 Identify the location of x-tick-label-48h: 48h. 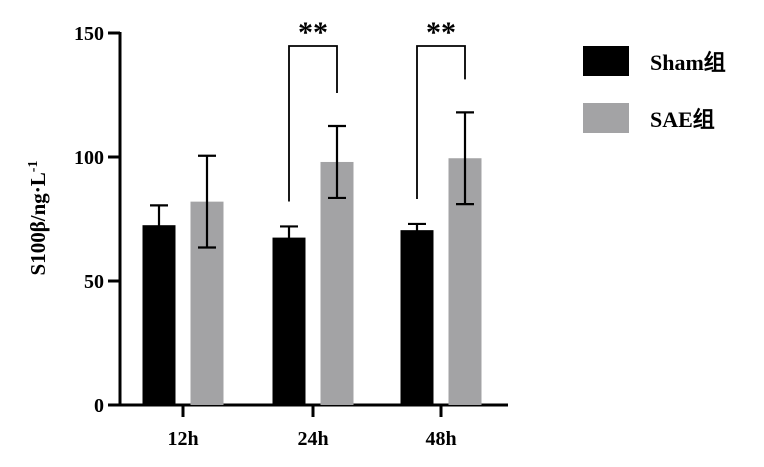
(440, 439).